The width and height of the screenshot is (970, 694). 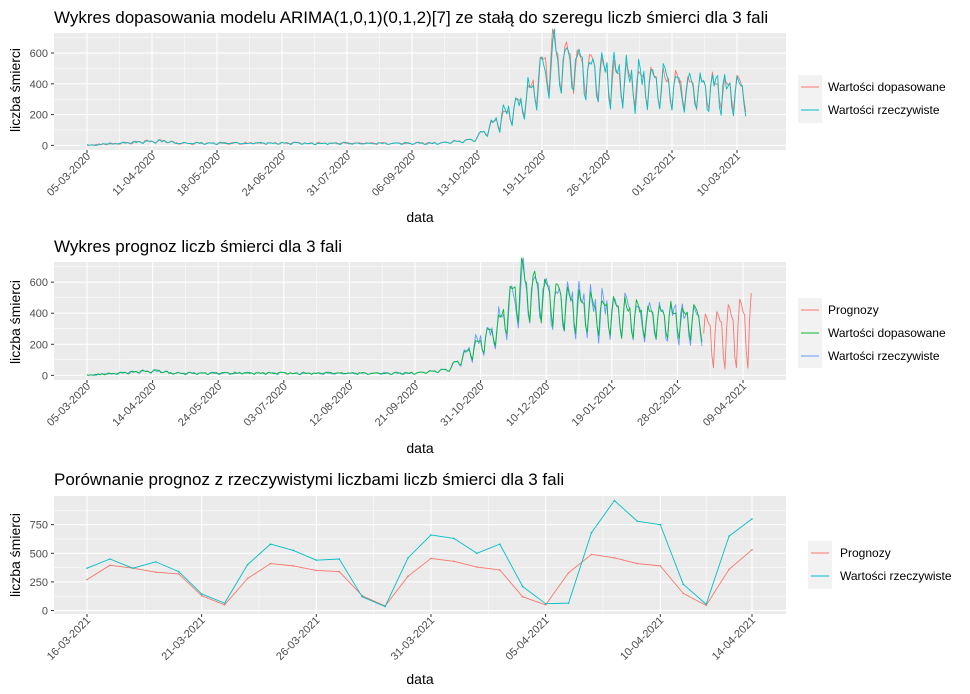 I want to click on series-lines, so click(x=419, y=553).